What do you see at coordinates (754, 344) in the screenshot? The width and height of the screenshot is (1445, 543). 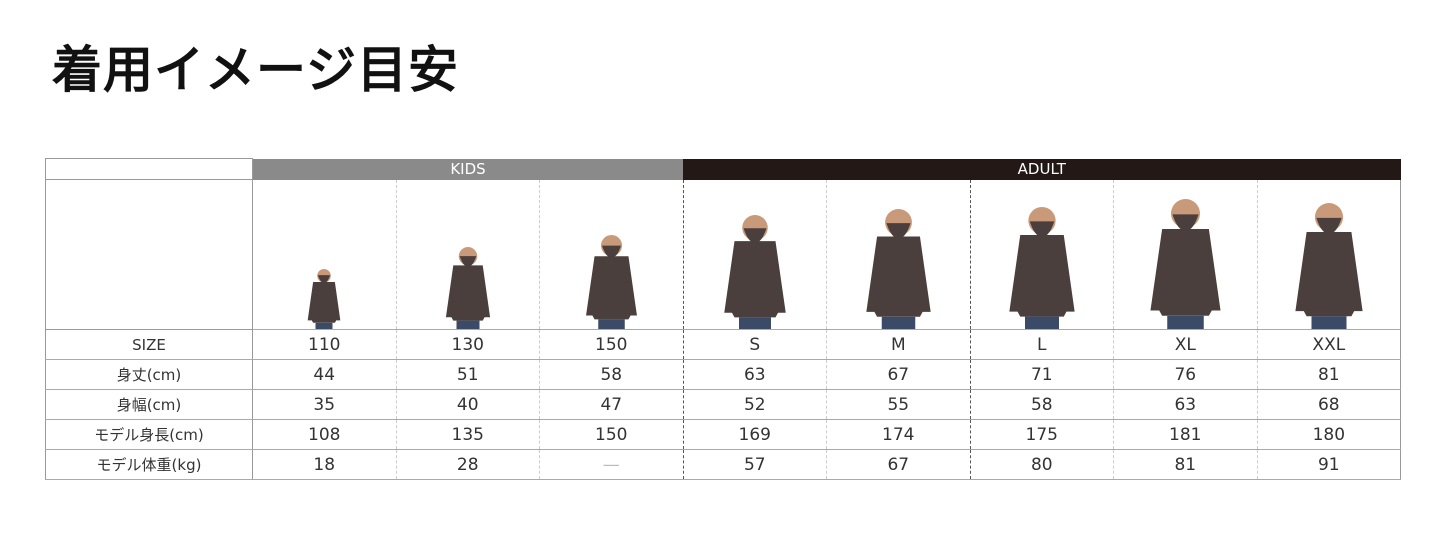 I see `value-cell: S` at bounding box center [754, 344].